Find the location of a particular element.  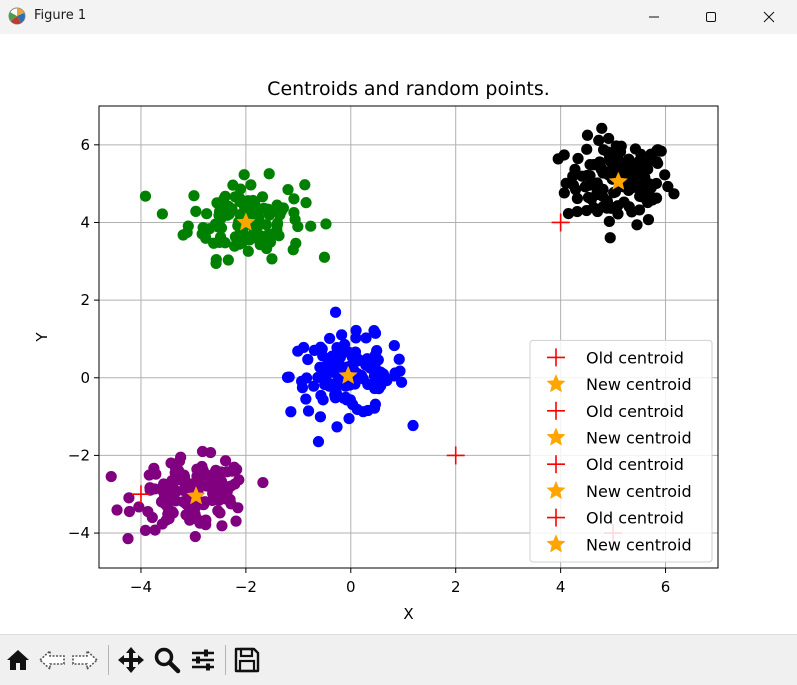

y-tick-label: 0 is located at coordinates (85, 378).